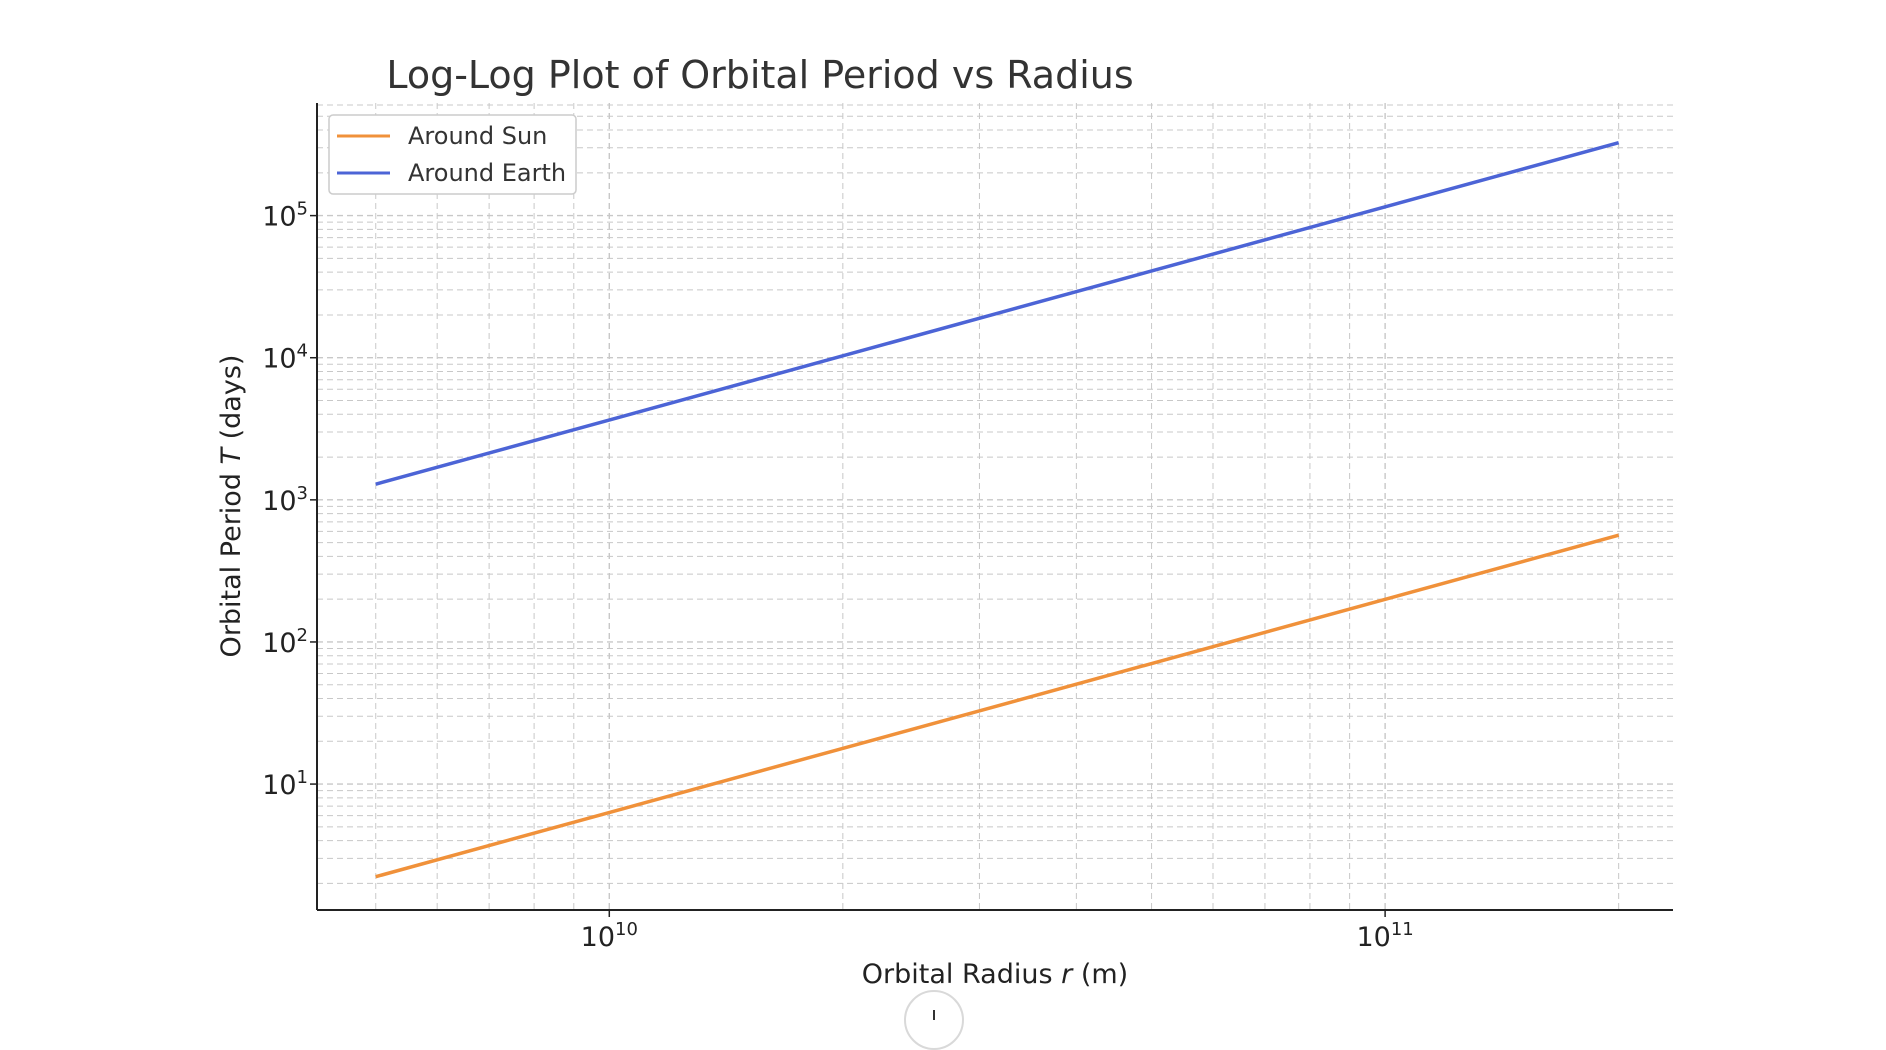  What do you see at coordinates (995, 974) in the screenshot?
I see `x-axis-label: Orbital Radius r (m)` at bounding box center [995, 974].